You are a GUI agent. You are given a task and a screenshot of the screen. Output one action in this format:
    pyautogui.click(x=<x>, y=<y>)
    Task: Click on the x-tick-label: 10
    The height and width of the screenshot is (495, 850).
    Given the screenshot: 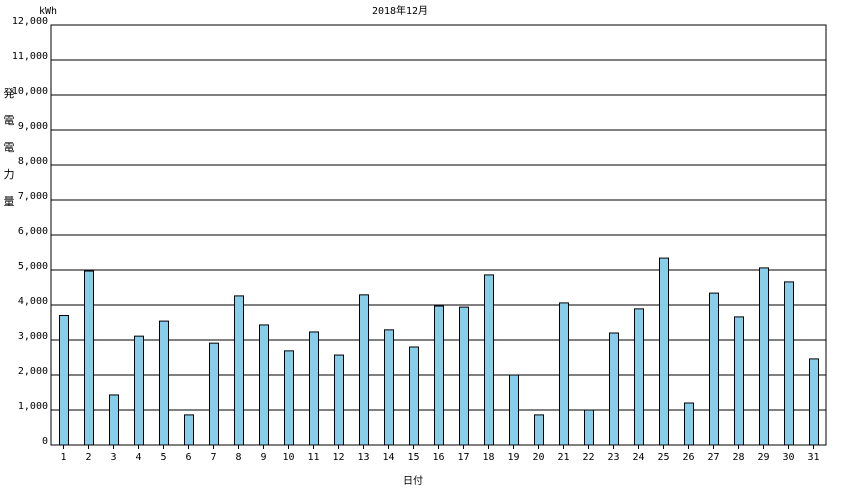 What is the action you would take?
    pyautogui.click(x=288, y=457)
    